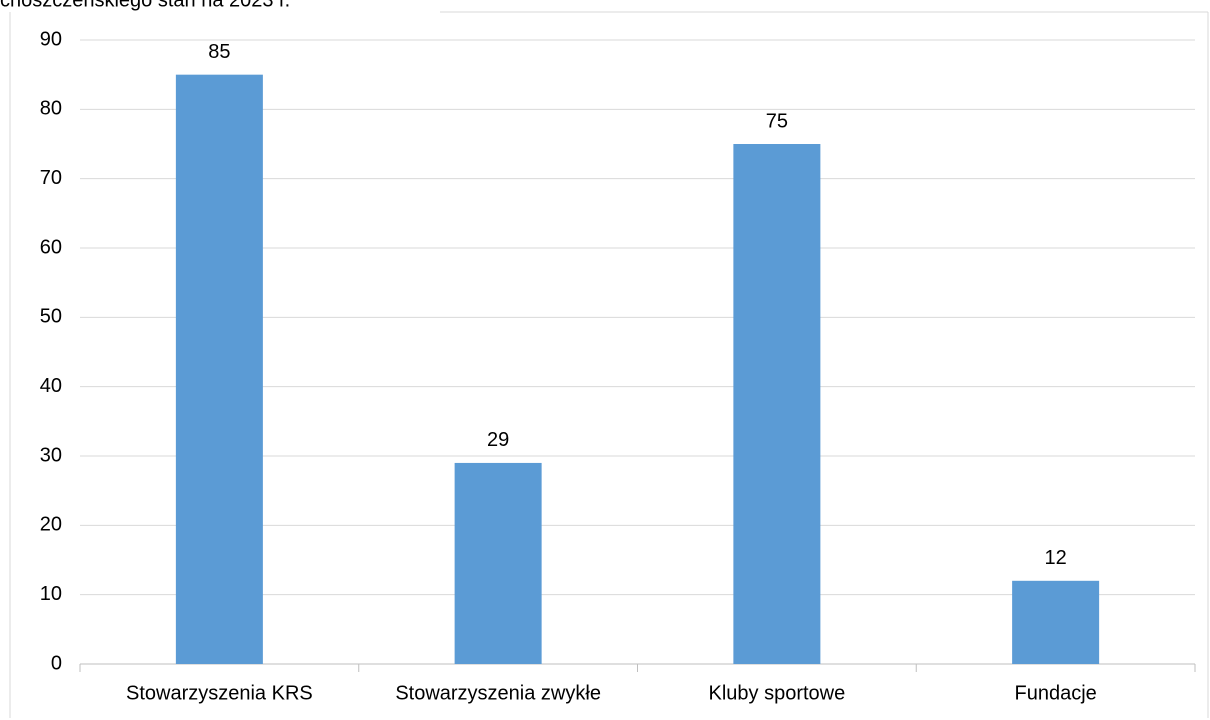  Describe the element at coordinates (1055, 693) in the screenshot. I see `x-tick-label: Fundacje` at that location.